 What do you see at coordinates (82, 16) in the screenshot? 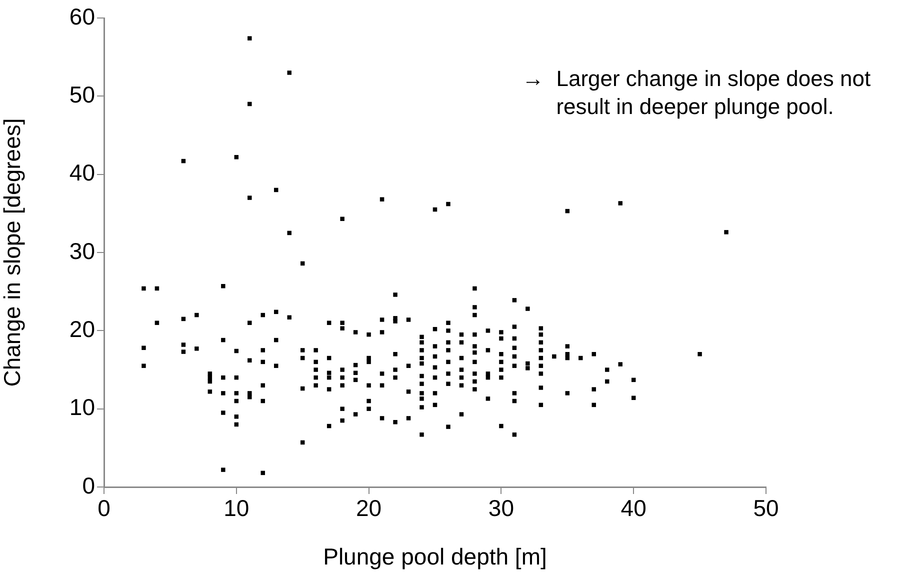
I see `y-tick-label: 60` at bounding box center [82, 16].